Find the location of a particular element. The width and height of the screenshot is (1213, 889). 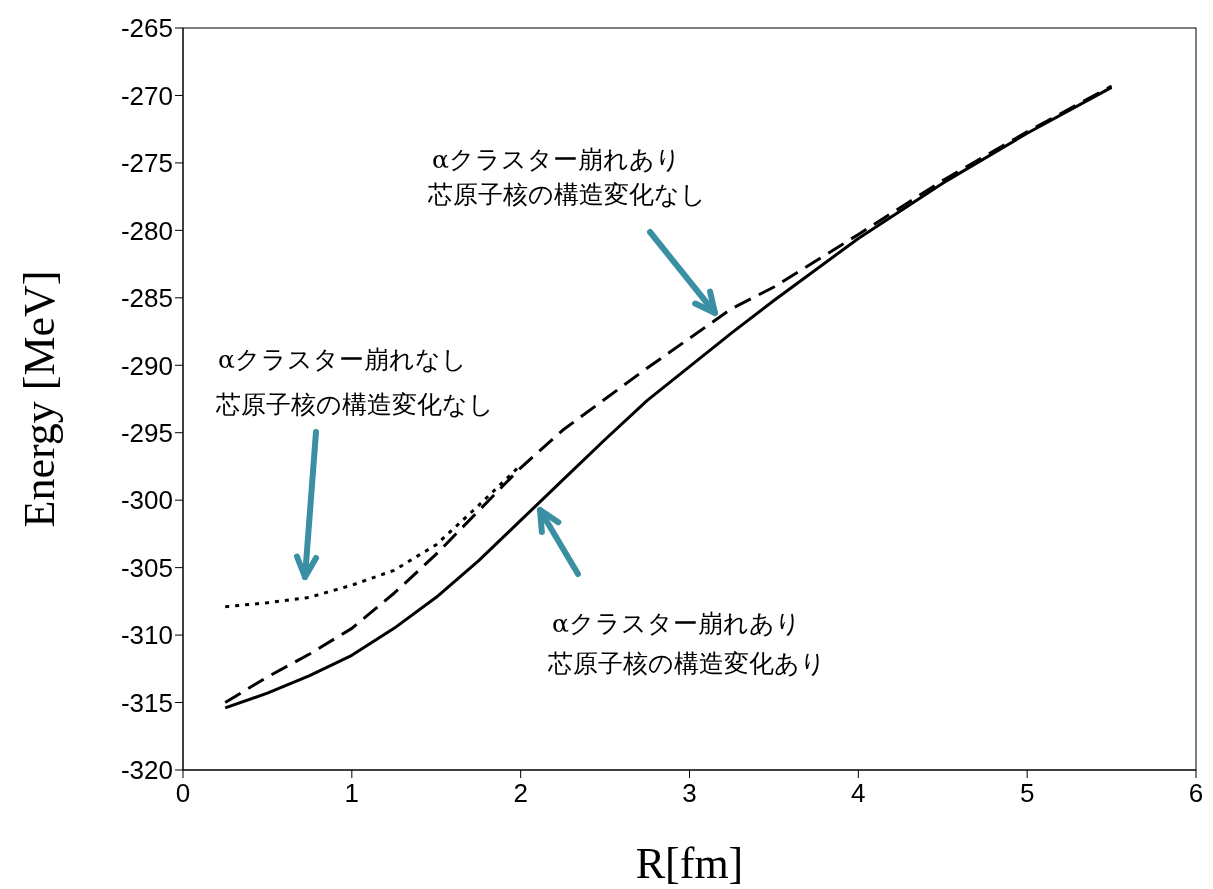

x-tick-label: 2 is located at coordinates (520, 793).